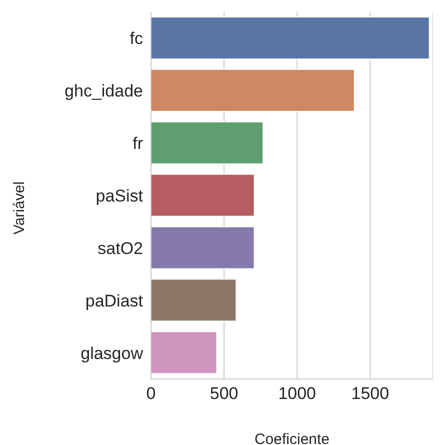  I want to click on y-tick-label: fc, so click(137, 38).